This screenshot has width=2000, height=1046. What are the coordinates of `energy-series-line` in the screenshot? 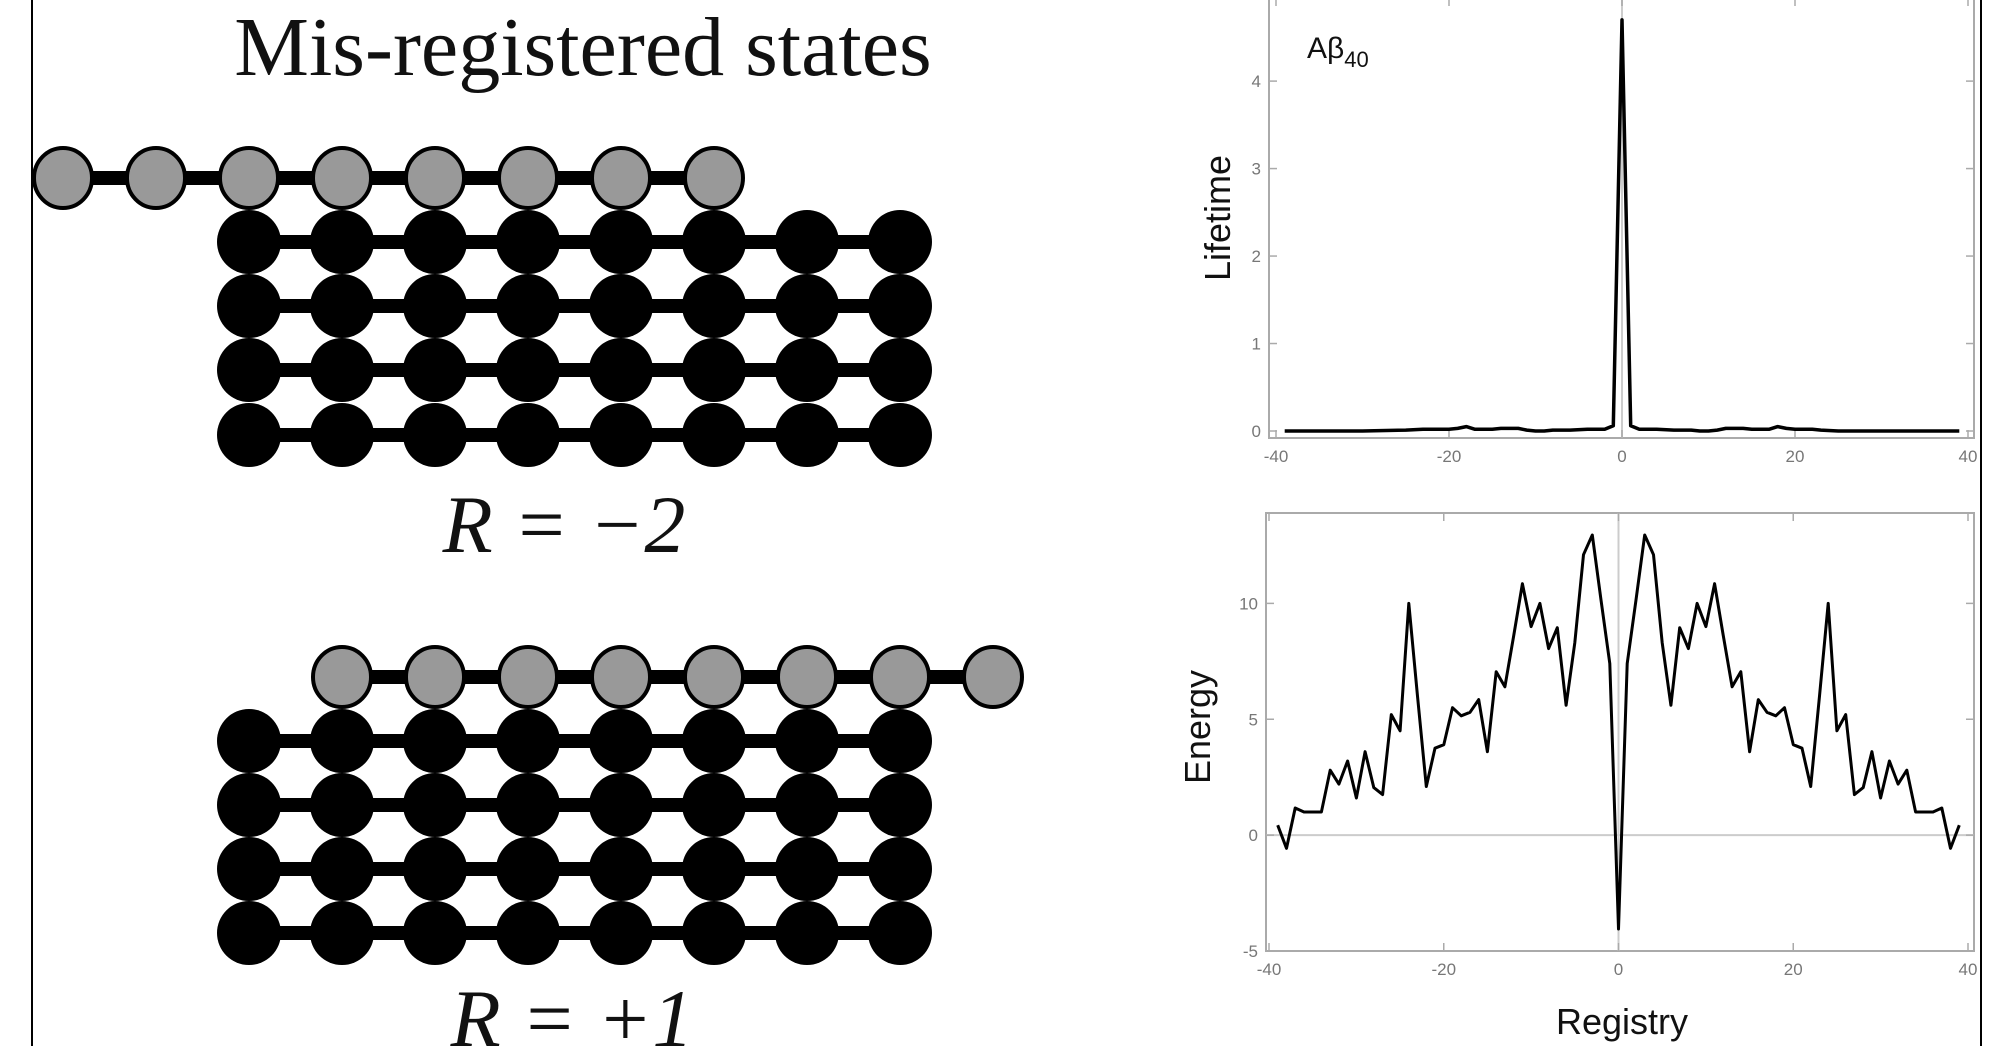 It's located at (1618, 732).